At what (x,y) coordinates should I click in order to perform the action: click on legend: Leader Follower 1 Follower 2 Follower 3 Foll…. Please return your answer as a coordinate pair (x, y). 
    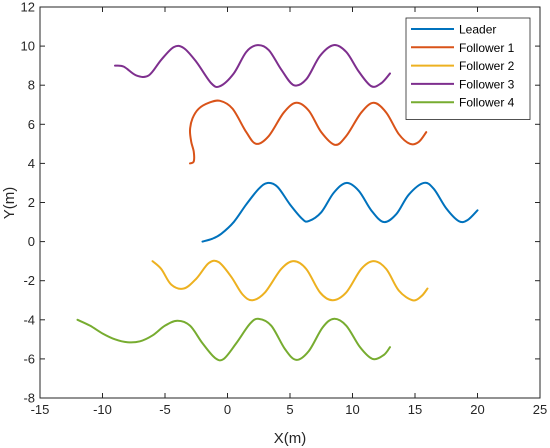
    Looking at the image, I should click on (468, 68).